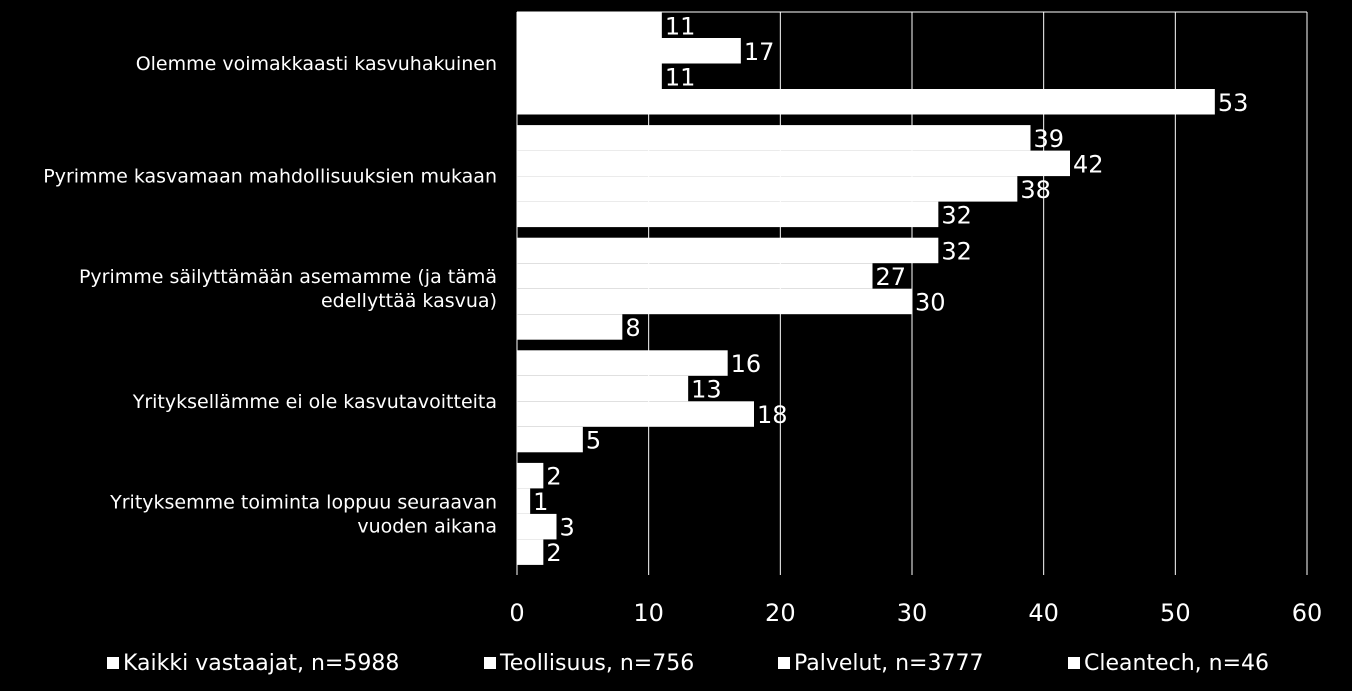 The width and height of the screenshot is (1352, 691). What do you see at coordinates (891, 277) in the screenshot?
I see `data-label: 27` at bounding box center [891, 277].